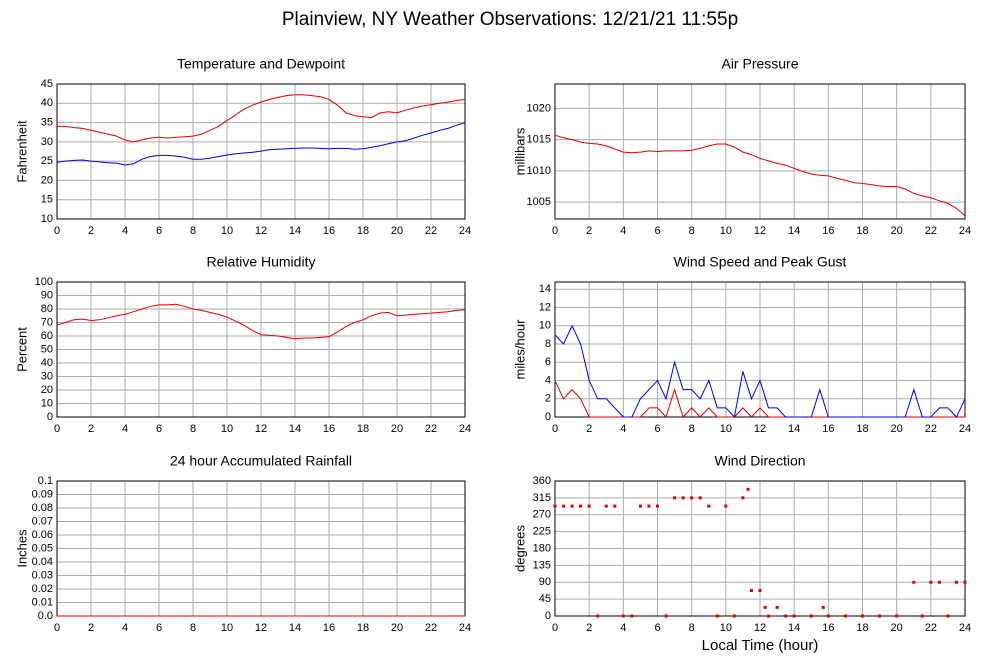 The image size is (1000, 660). Describe the element at coordinates (519, 548) in the screenshot. I see `y-axis-label: degrees` at that location.